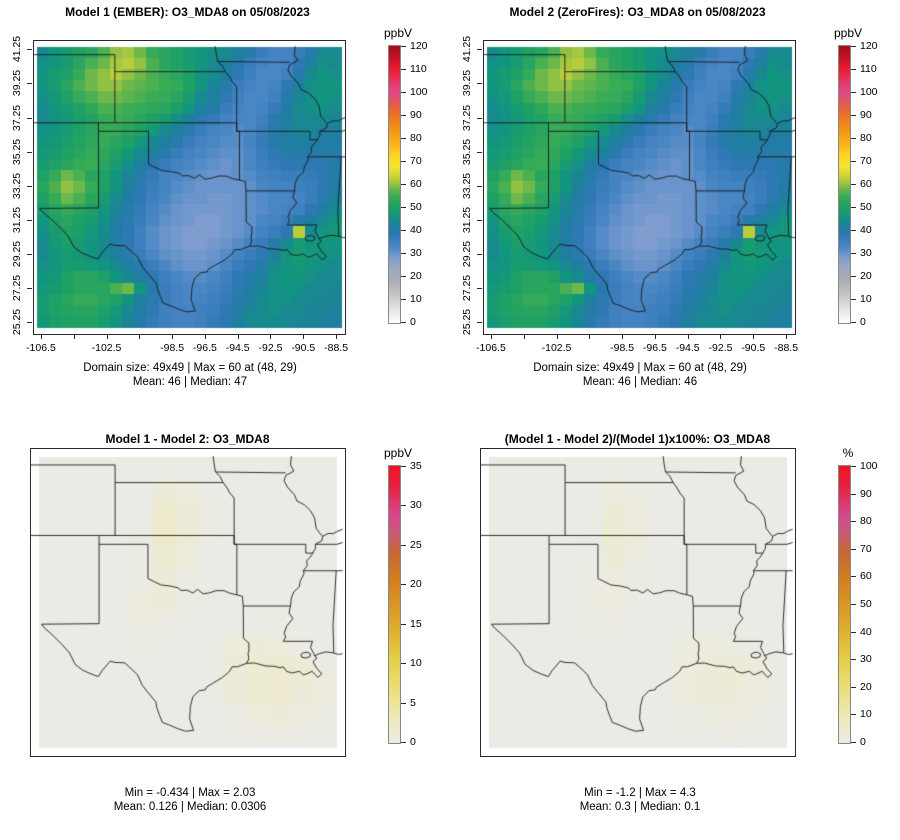 This screenshot has width=900, height=840. What do you see at coordinates (419, 46) in the screenshot?
I see `colorbar-tick-label: 120` at bounding box center [419, 46].